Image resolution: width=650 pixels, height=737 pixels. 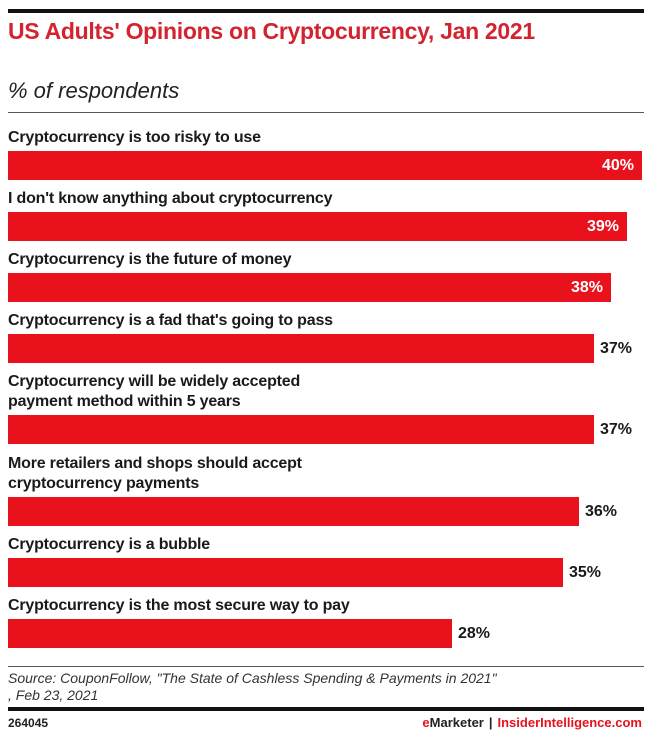 What do you see at coordinates (326, 666) in the screenshot?
I see `source-divider` at bounding box center [326, 666].